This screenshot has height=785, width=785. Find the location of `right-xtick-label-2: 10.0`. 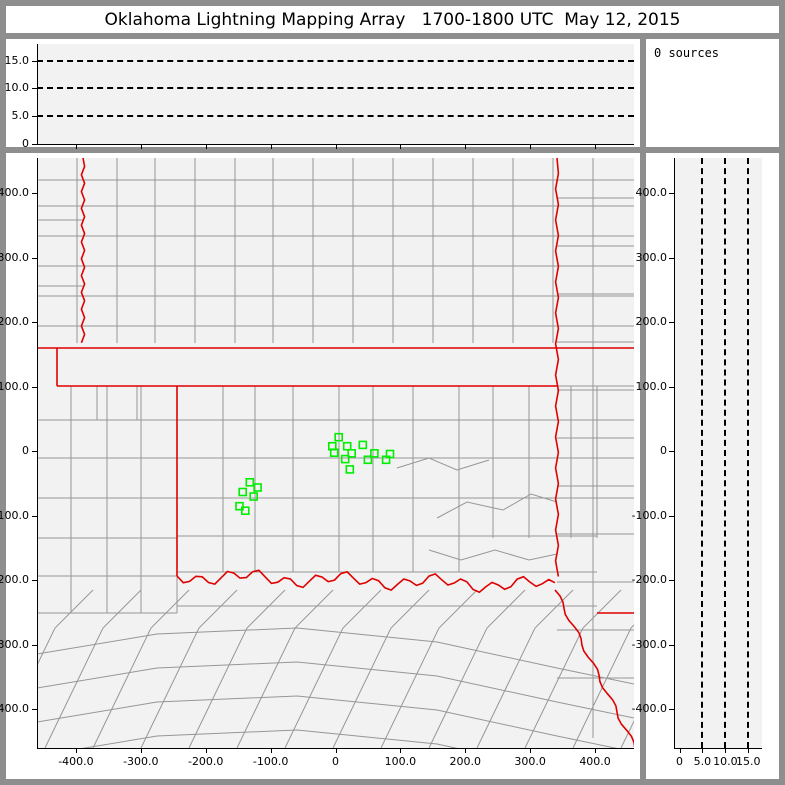

right-xtick-label-2: 10.0 is located at coordinates (725, 761).